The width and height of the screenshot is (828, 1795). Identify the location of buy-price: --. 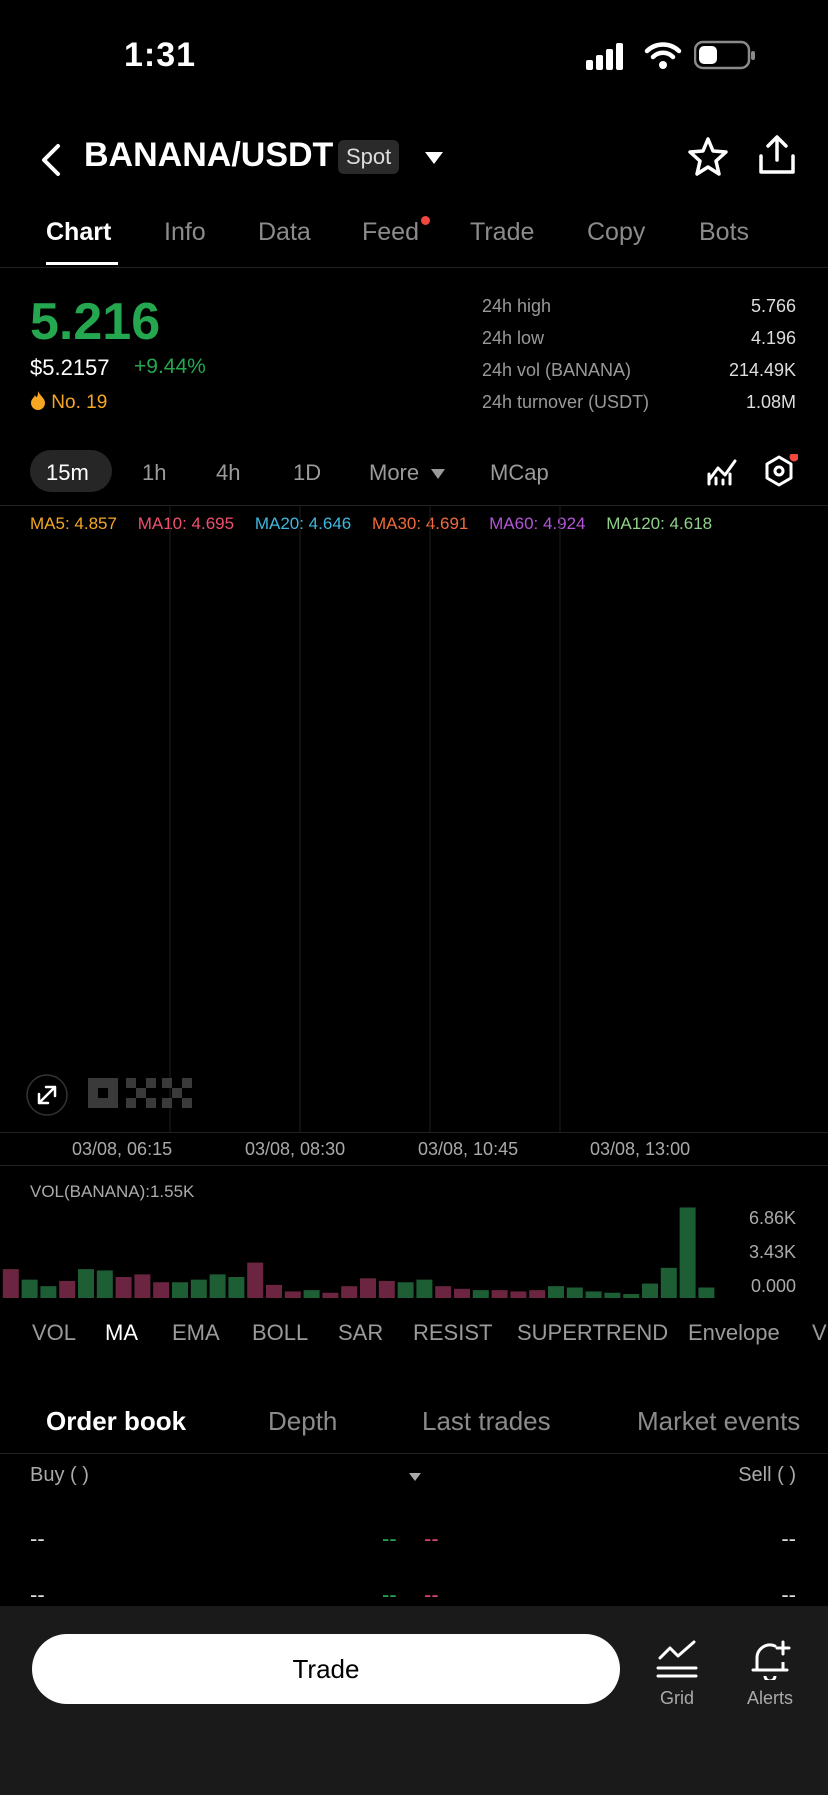
(389, 1538).